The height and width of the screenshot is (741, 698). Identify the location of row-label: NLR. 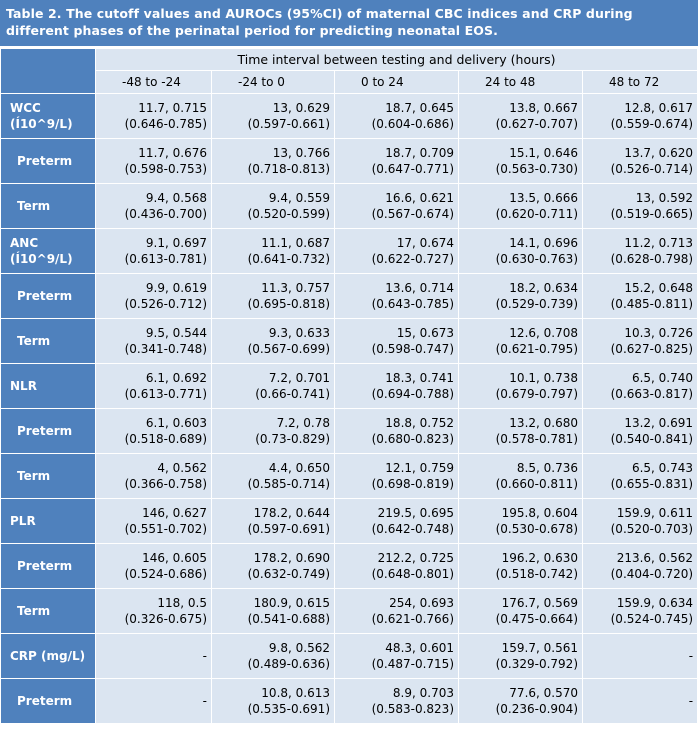
(48, 386).